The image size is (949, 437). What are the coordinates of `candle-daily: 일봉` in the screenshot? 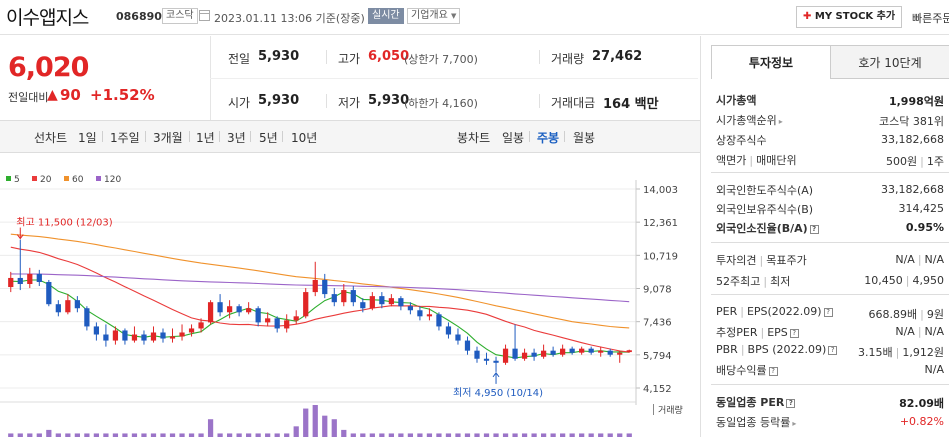 It's located at (513, 138).